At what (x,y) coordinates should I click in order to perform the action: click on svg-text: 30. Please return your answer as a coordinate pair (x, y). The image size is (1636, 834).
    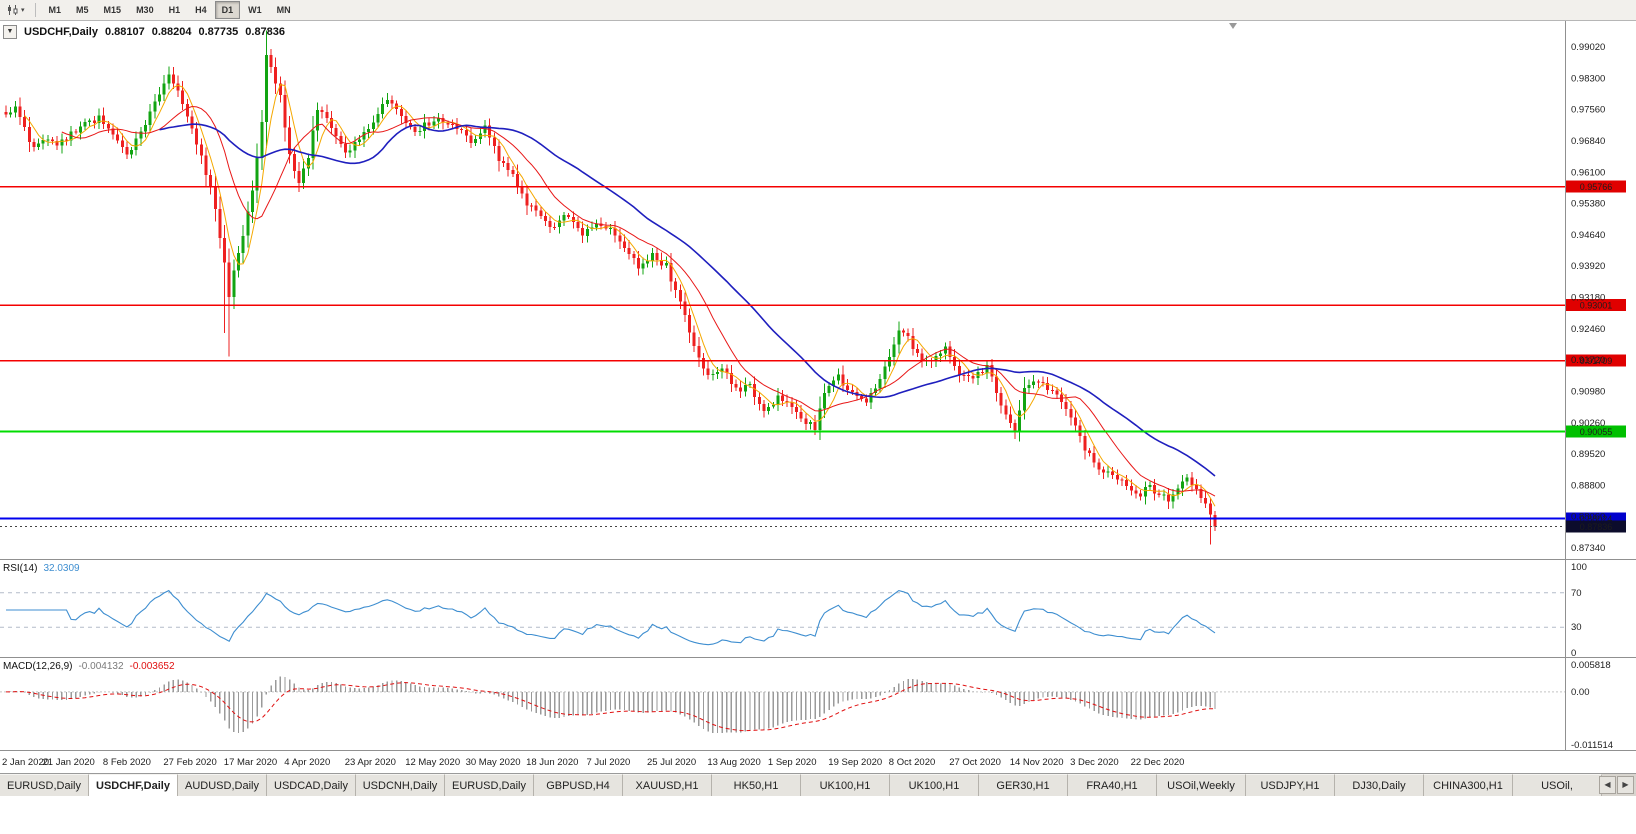
    Looking at the image, I should click on (1576, 627).